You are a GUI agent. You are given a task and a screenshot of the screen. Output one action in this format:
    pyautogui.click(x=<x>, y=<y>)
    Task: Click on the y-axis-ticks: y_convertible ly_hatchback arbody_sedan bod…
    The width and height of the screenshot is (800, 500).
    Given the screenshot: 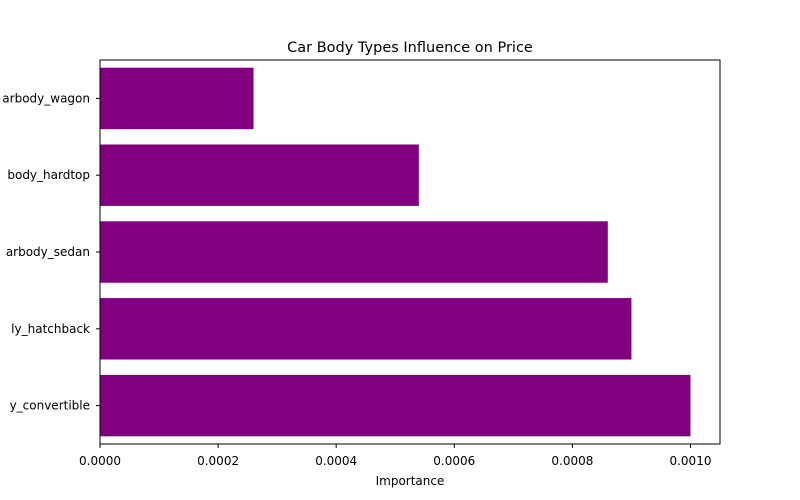 What is the action you would take?
    pyautogui.click(x=51, y=252)
    